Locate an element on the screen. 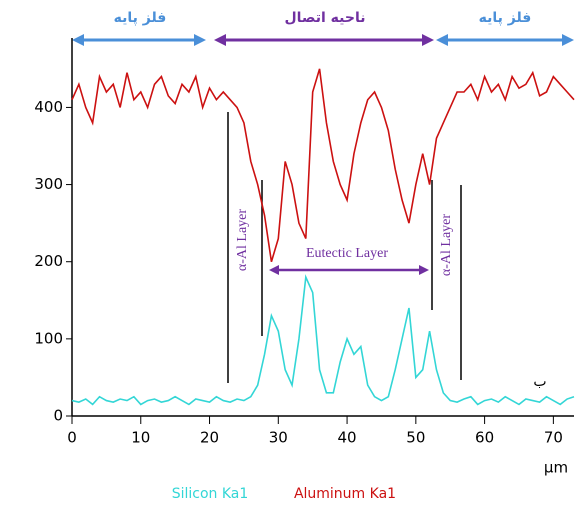 Image resolution: width=575 pixels, height=505 pixels. legend-entry: Aluminum Ka1 is located at coordinates (345, 494).